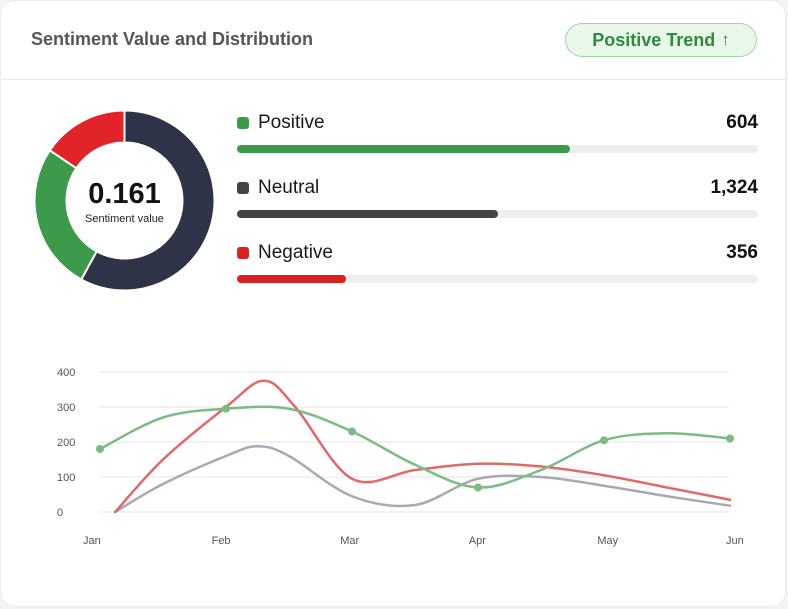  What do you see at coordinates (497, 137) in the screenshot?
I see `stat-positive: Positive 604` at bounding box center [497, 137].